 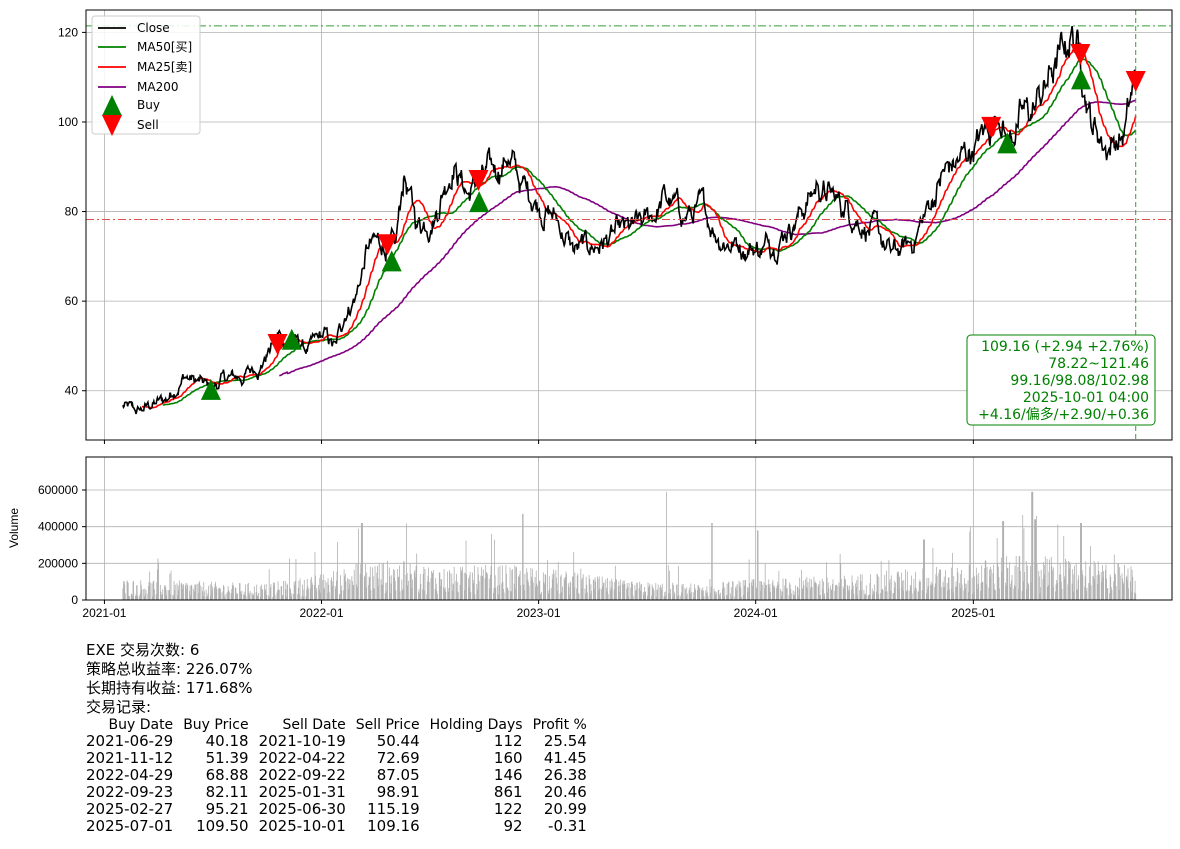 What do you see at coordinates (302, 741) in the screenshot?
I see `trade-cell: 2021-10-19` at bounding box center [302, 741].